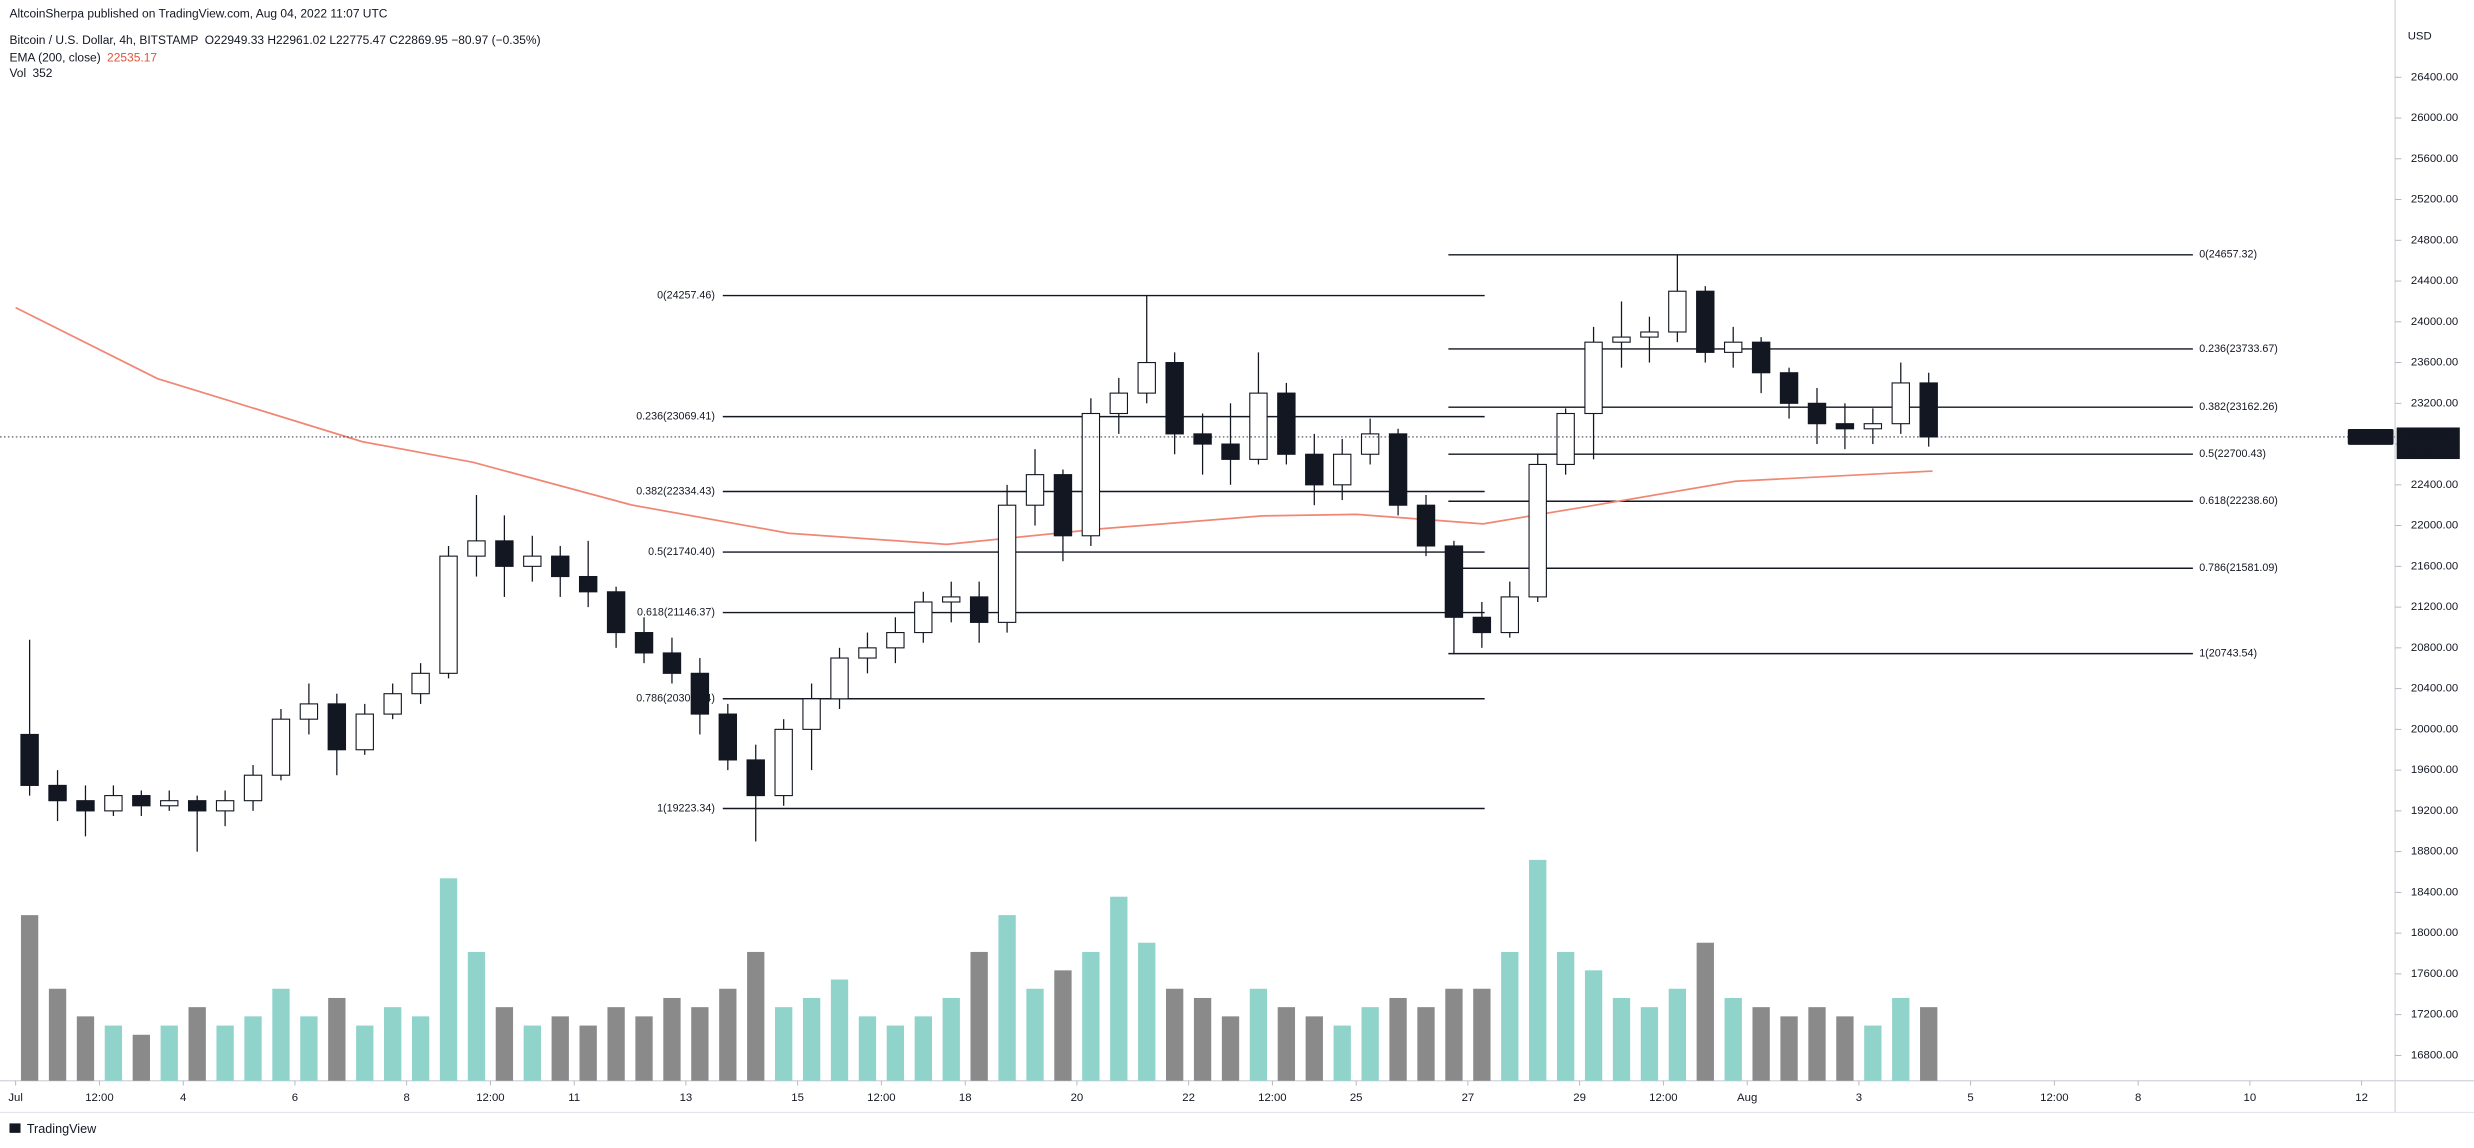  I want to click on fib-label: 0.382(23162.26), so click(2238, 407).